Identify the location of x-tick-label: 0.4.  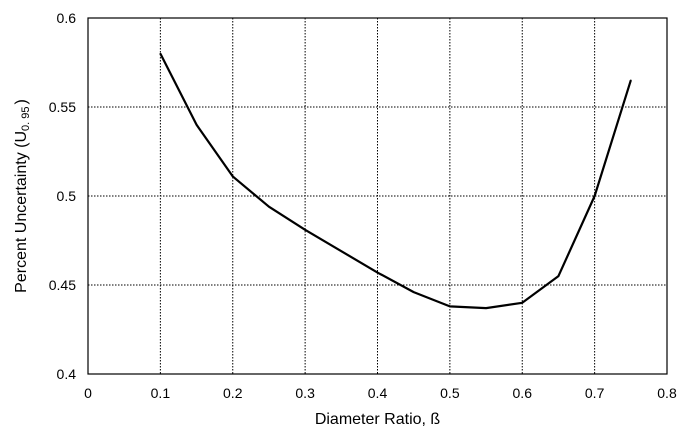
(378, 393).